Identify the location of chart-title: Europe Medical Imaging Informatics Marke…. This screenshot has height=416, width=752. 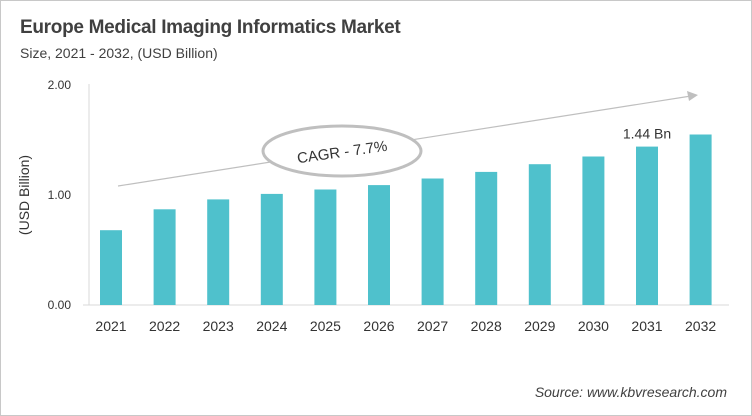
(210, 27).